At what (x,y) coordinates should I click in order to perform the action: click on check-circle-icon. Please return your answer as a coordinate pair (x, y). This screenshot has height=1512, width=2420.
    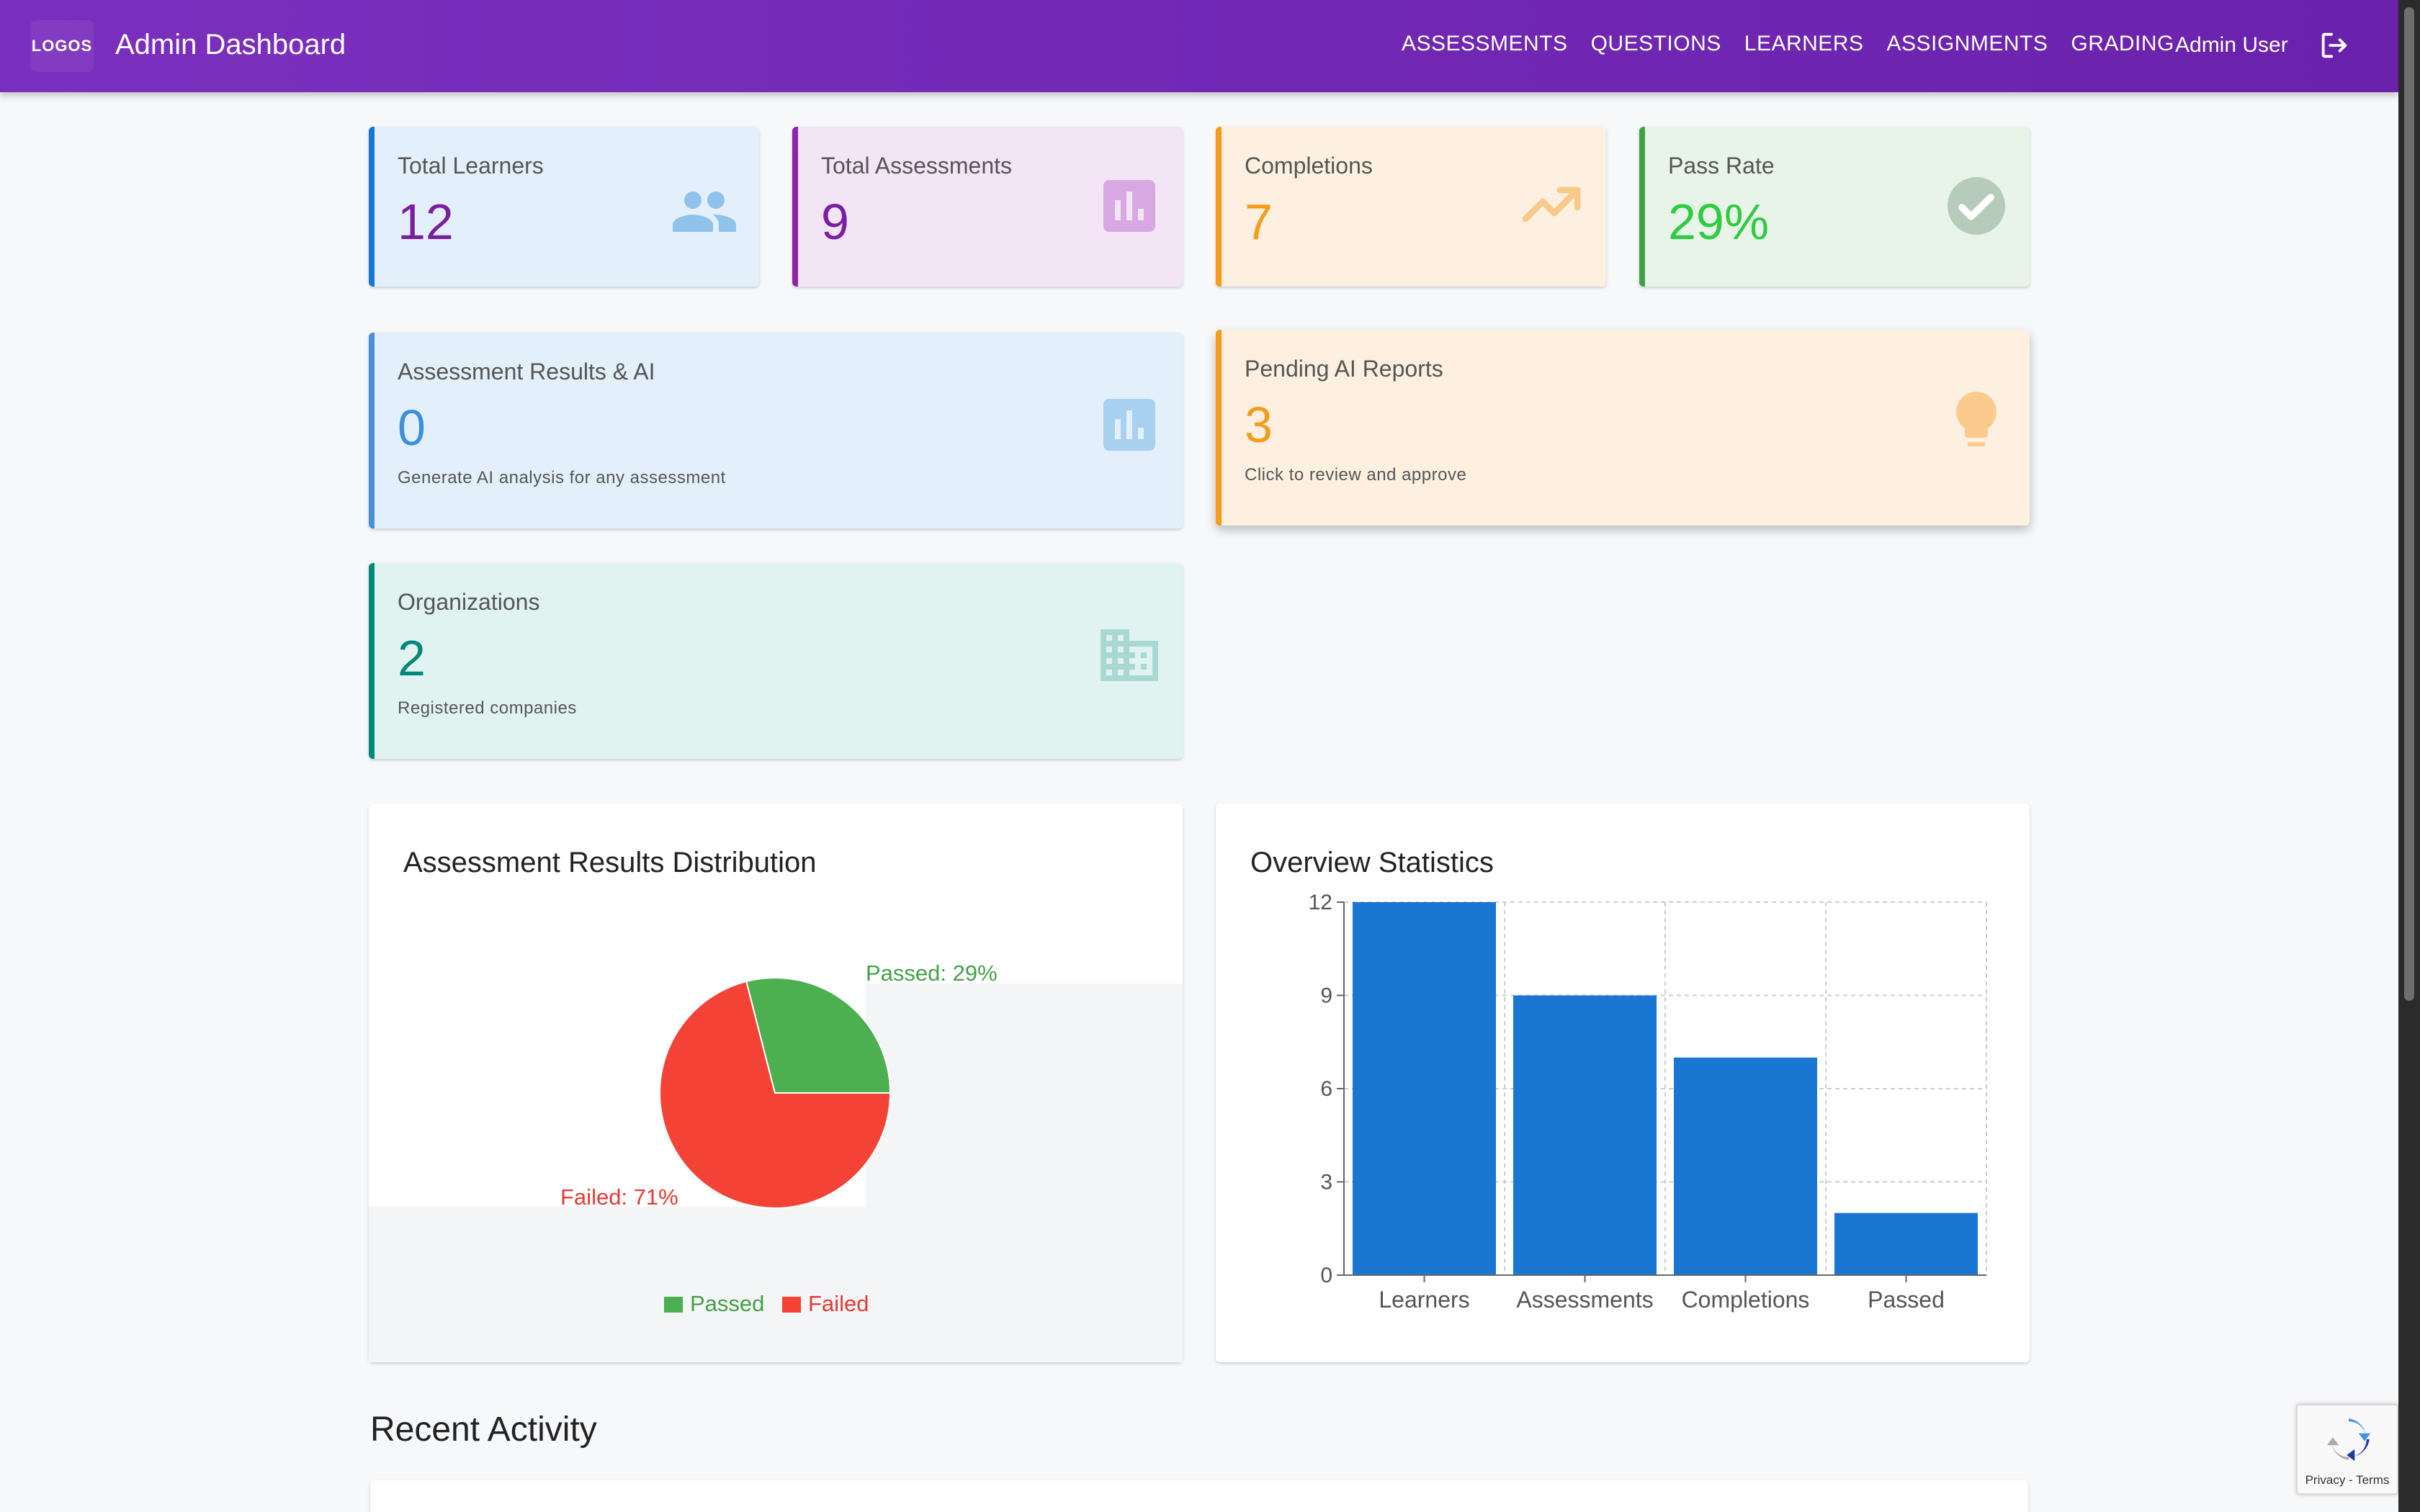
    Looking at the image, I should click on (1976, 206).